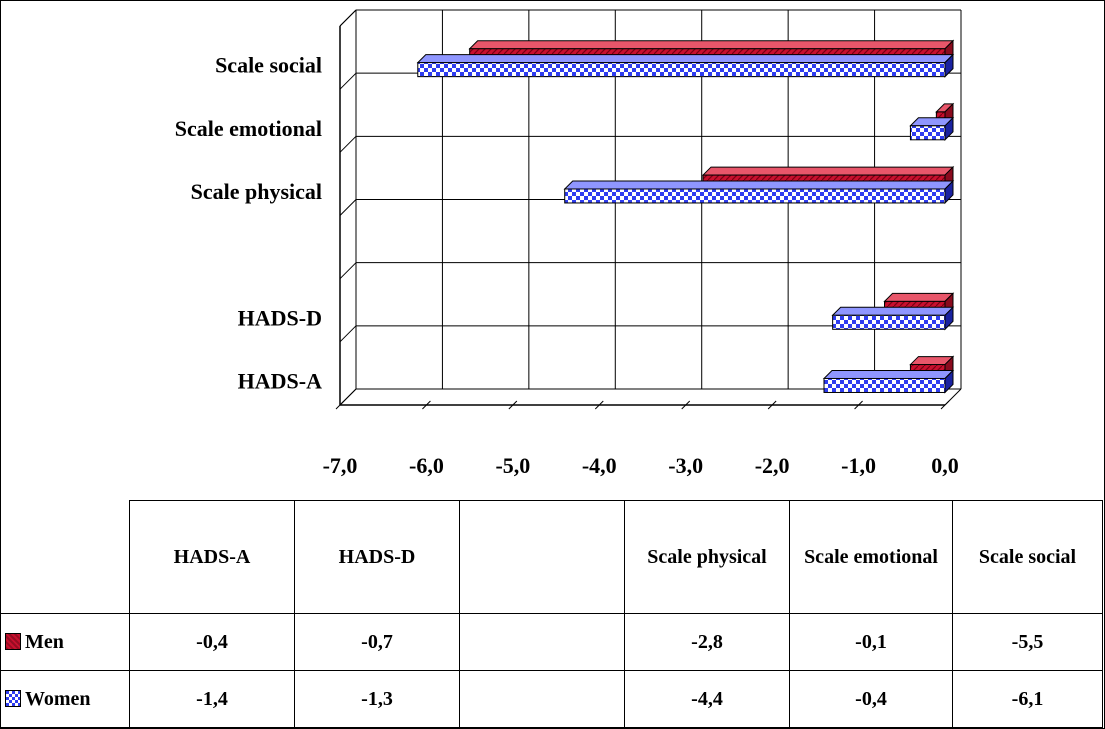  What do you see at coordinates (426, 465) in the screenshot?
I see `x-tick-label: -6,0` at bounding box center [426, 465].